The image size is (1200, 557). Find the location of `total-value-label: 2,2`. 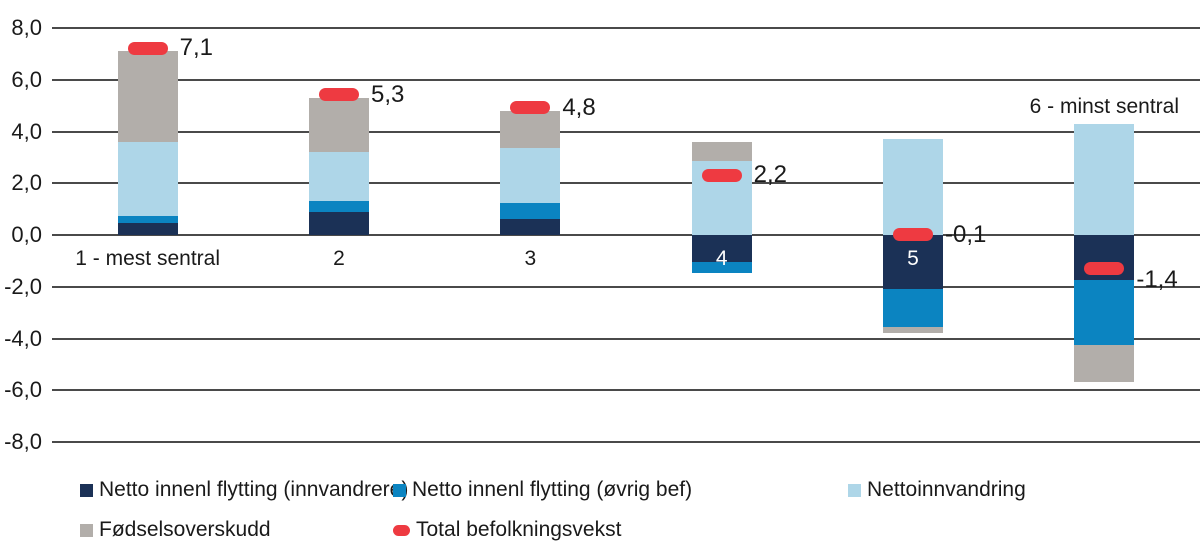

total-value-label: 2,2 is located at coordinates (770, 175).